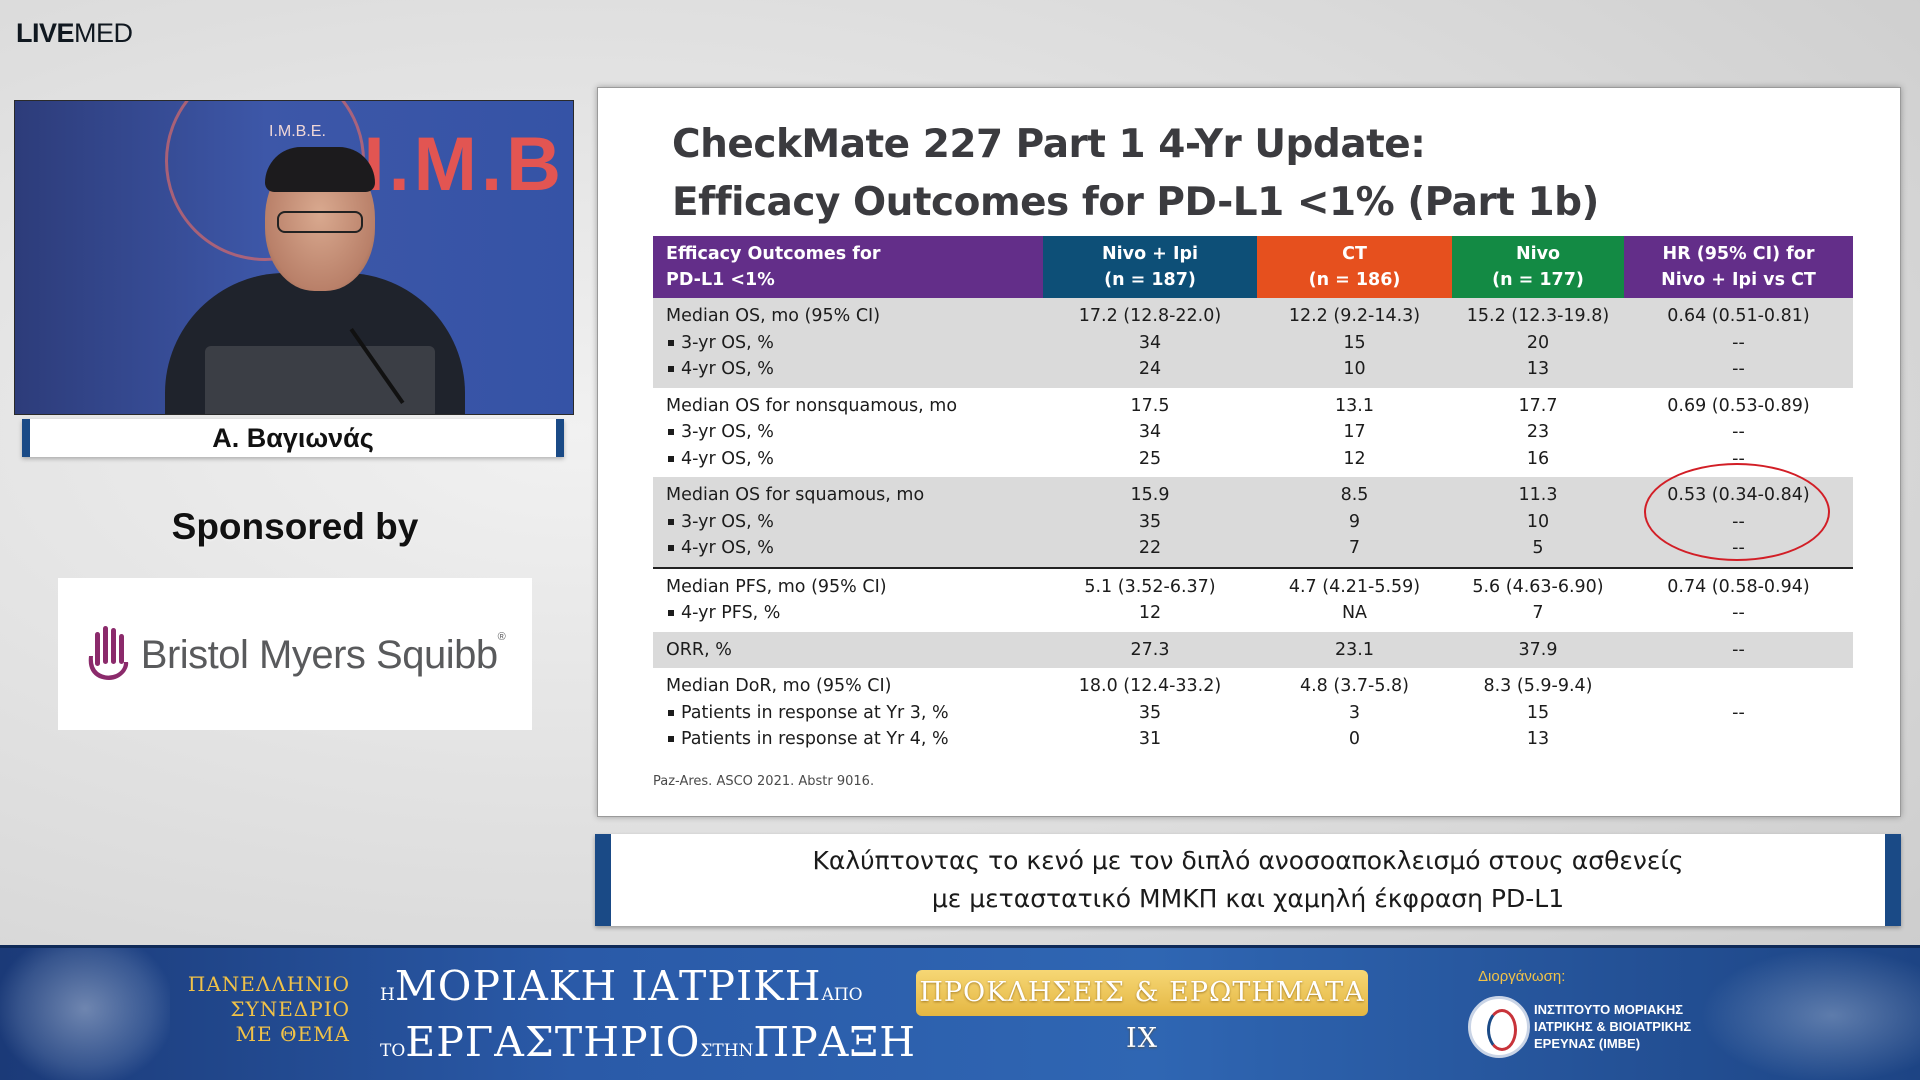  Describe the element at coordinates (320, 169) in the screenshot. I see `speaker-hair` at that location.